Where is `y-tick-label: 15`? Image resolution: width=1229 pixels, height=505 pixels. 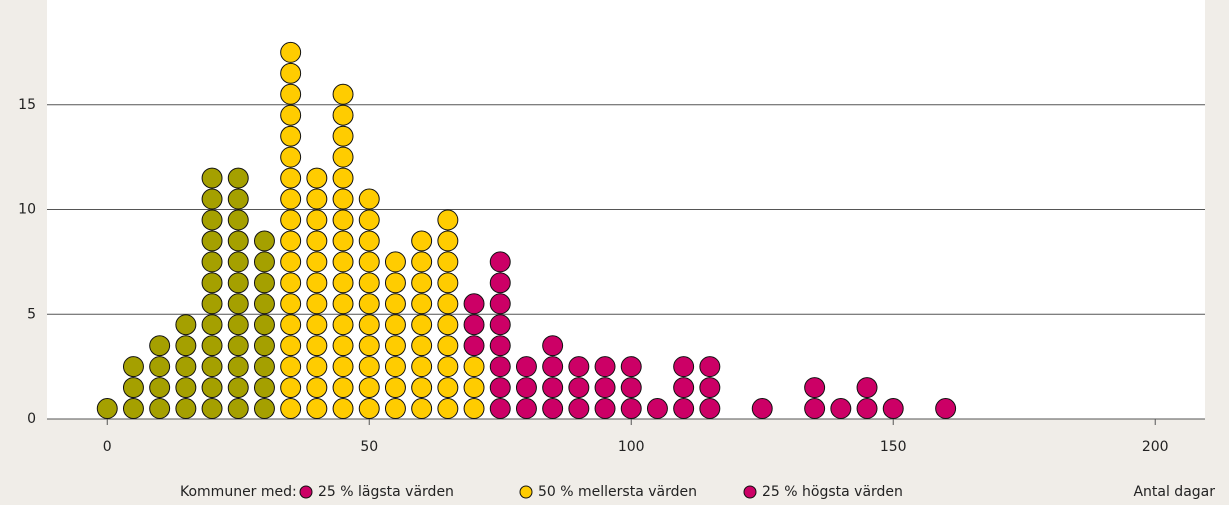
y-tick-label: 15 is located at coordinates (27, 105).